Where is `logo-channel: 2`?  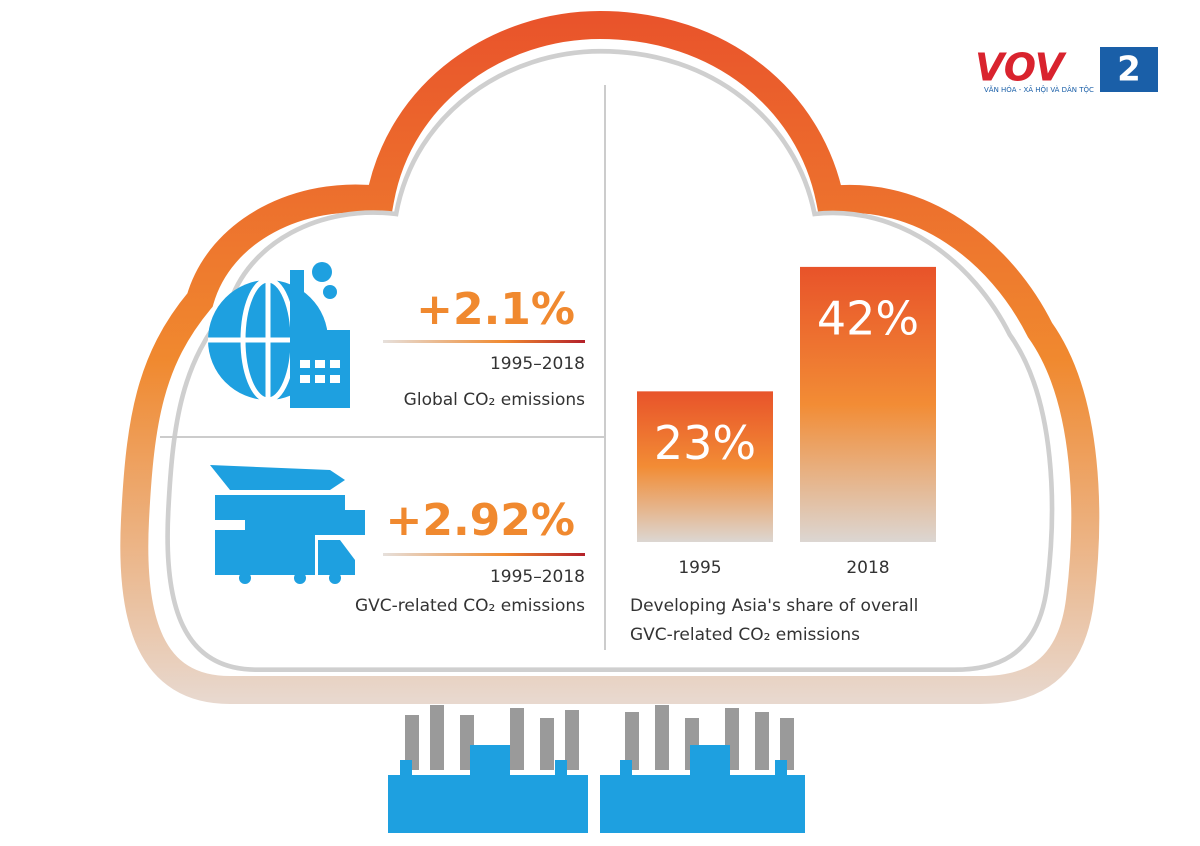
logo-channel: 2 is located at coordinates (1129, 70).